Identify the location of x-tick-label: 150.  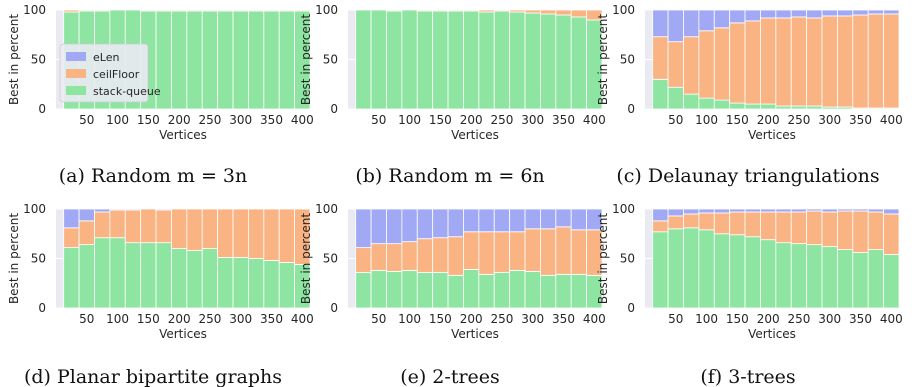
(148, 120).